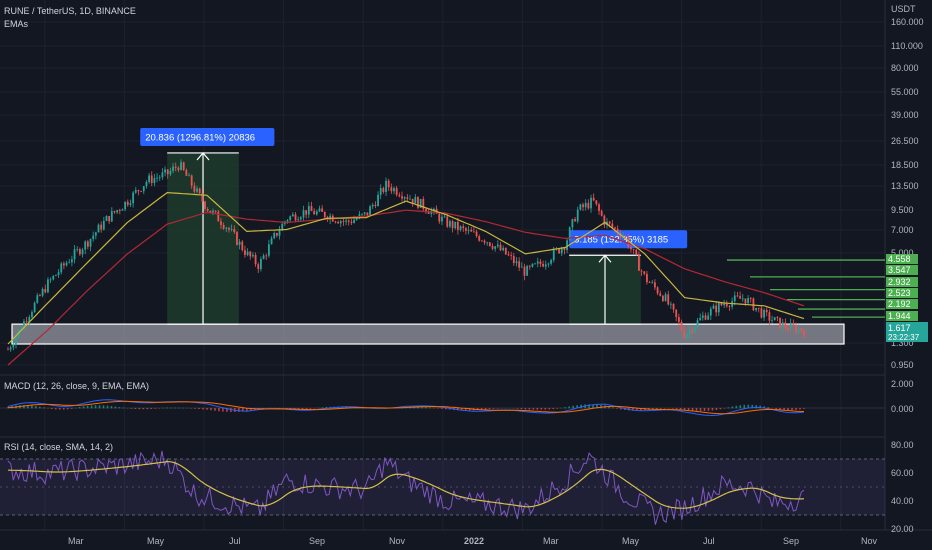 Image resolution: width=932 pixels, height=550 pixels. Describe the element at coordinates (905, 115) in the screenshot. I see `price-tick-label: 39.000` at that location.